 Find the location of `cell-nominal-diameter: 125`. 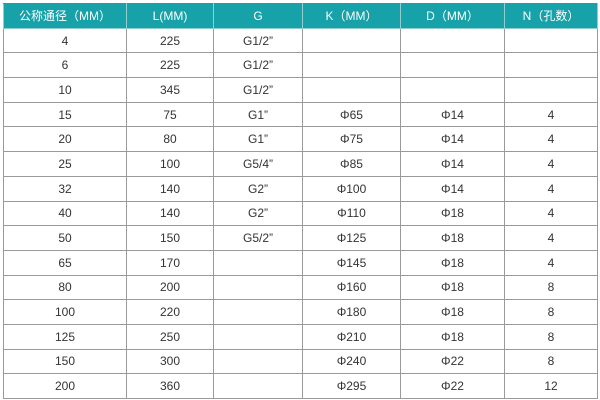

cell-nominal-diameter: 125 is located at coordinates (65, 336).